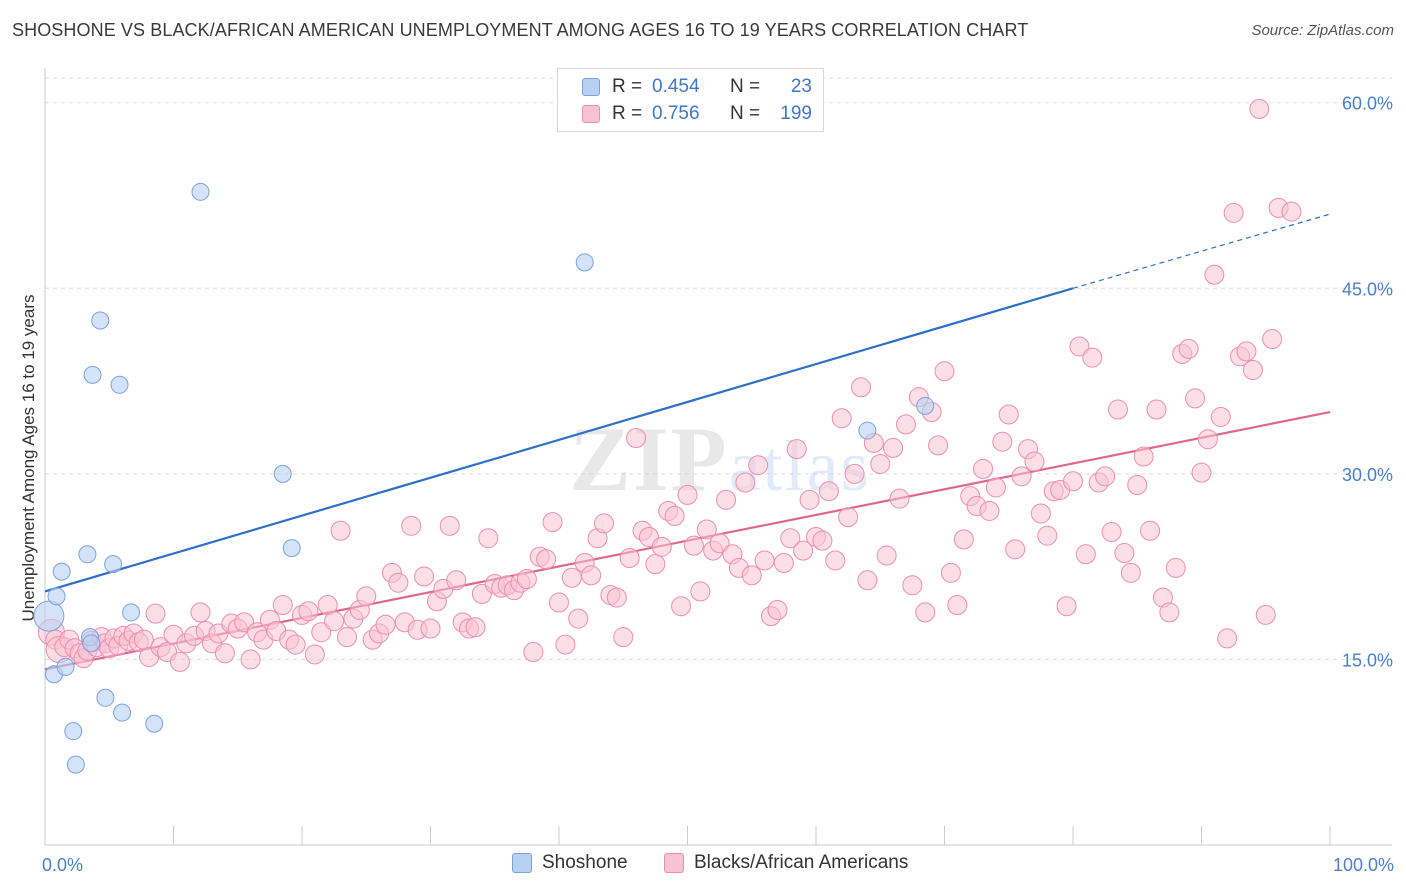  Describe the element at coordinates (648, 459) in the screenshot. I see `watermark-zip: ZIP` at that location.